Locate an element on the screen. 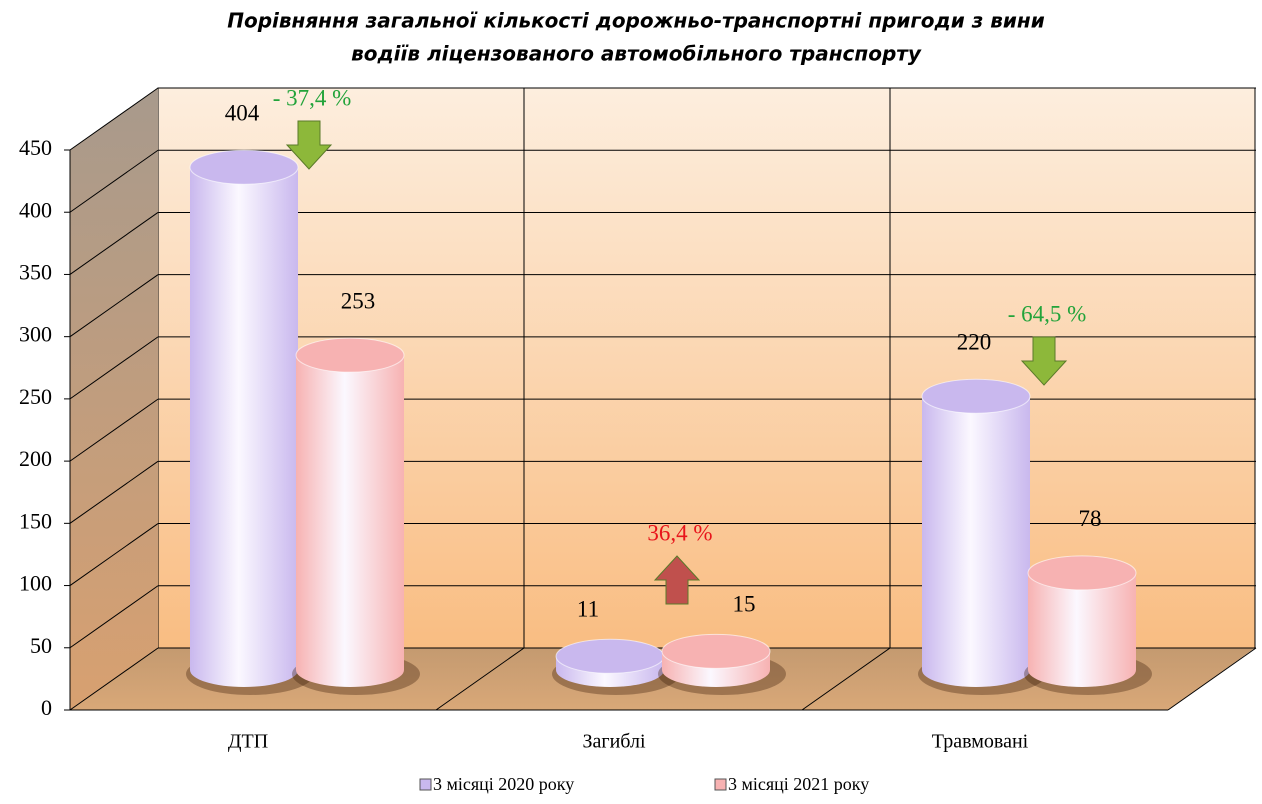 The width and height of the screenshot is (1262, 804). y-tick-label: 450 is located at coordinates (35, 147).